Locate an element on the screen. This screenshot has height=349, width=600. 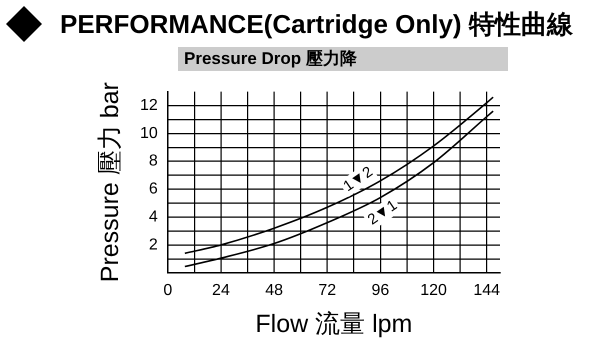
x-tick-label: 48 is located at coordinates (274, 290).